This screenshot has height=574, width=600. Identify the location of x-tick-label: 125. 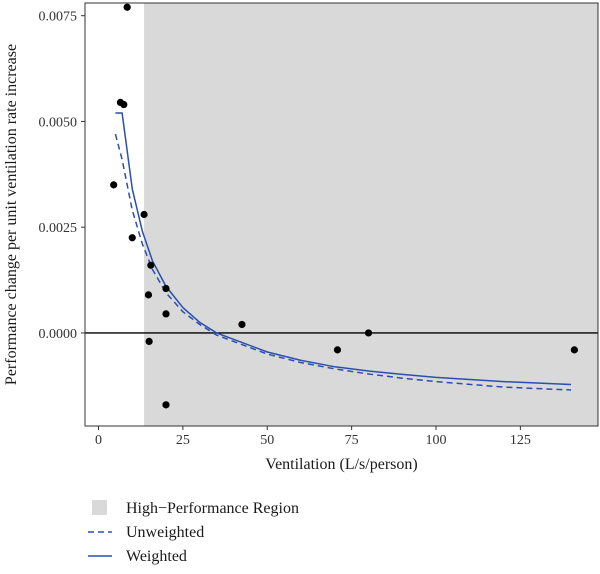
(520, 440).